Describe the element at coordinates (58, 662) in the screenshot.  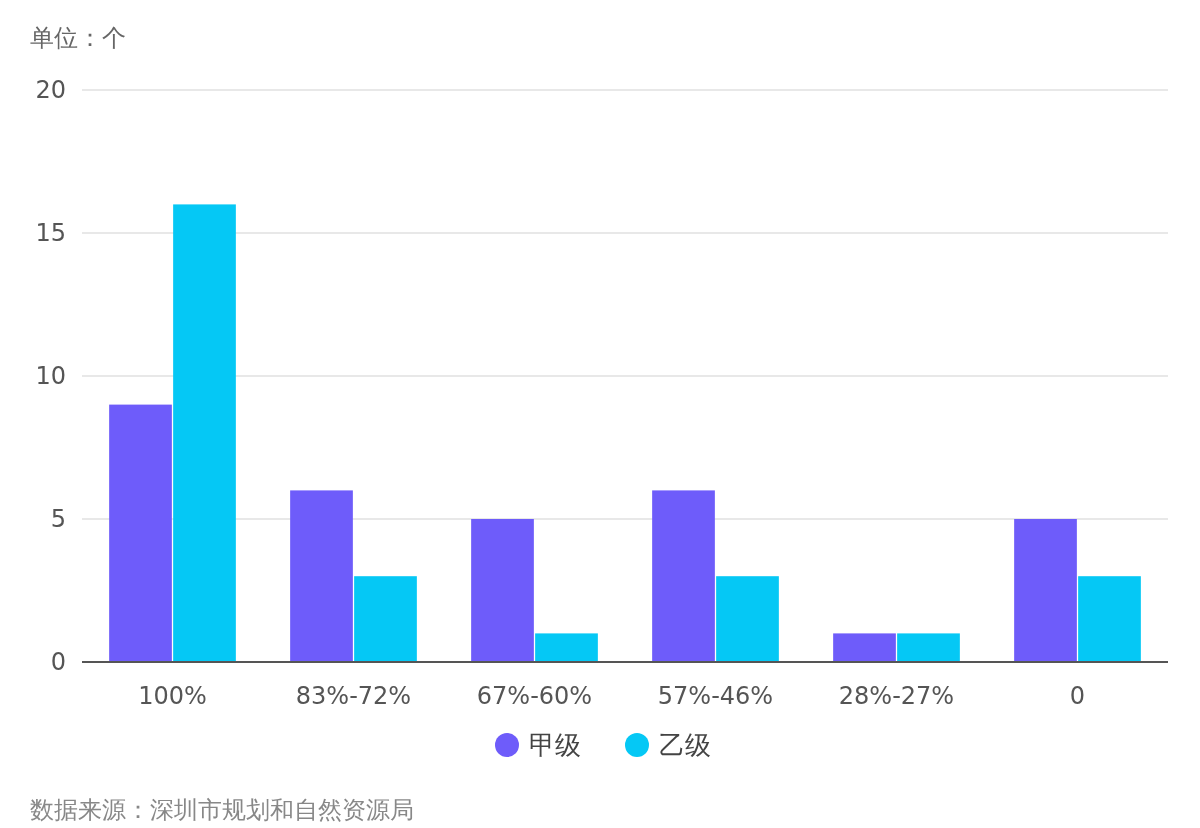
I see `y-tick-label: 0` at that location.